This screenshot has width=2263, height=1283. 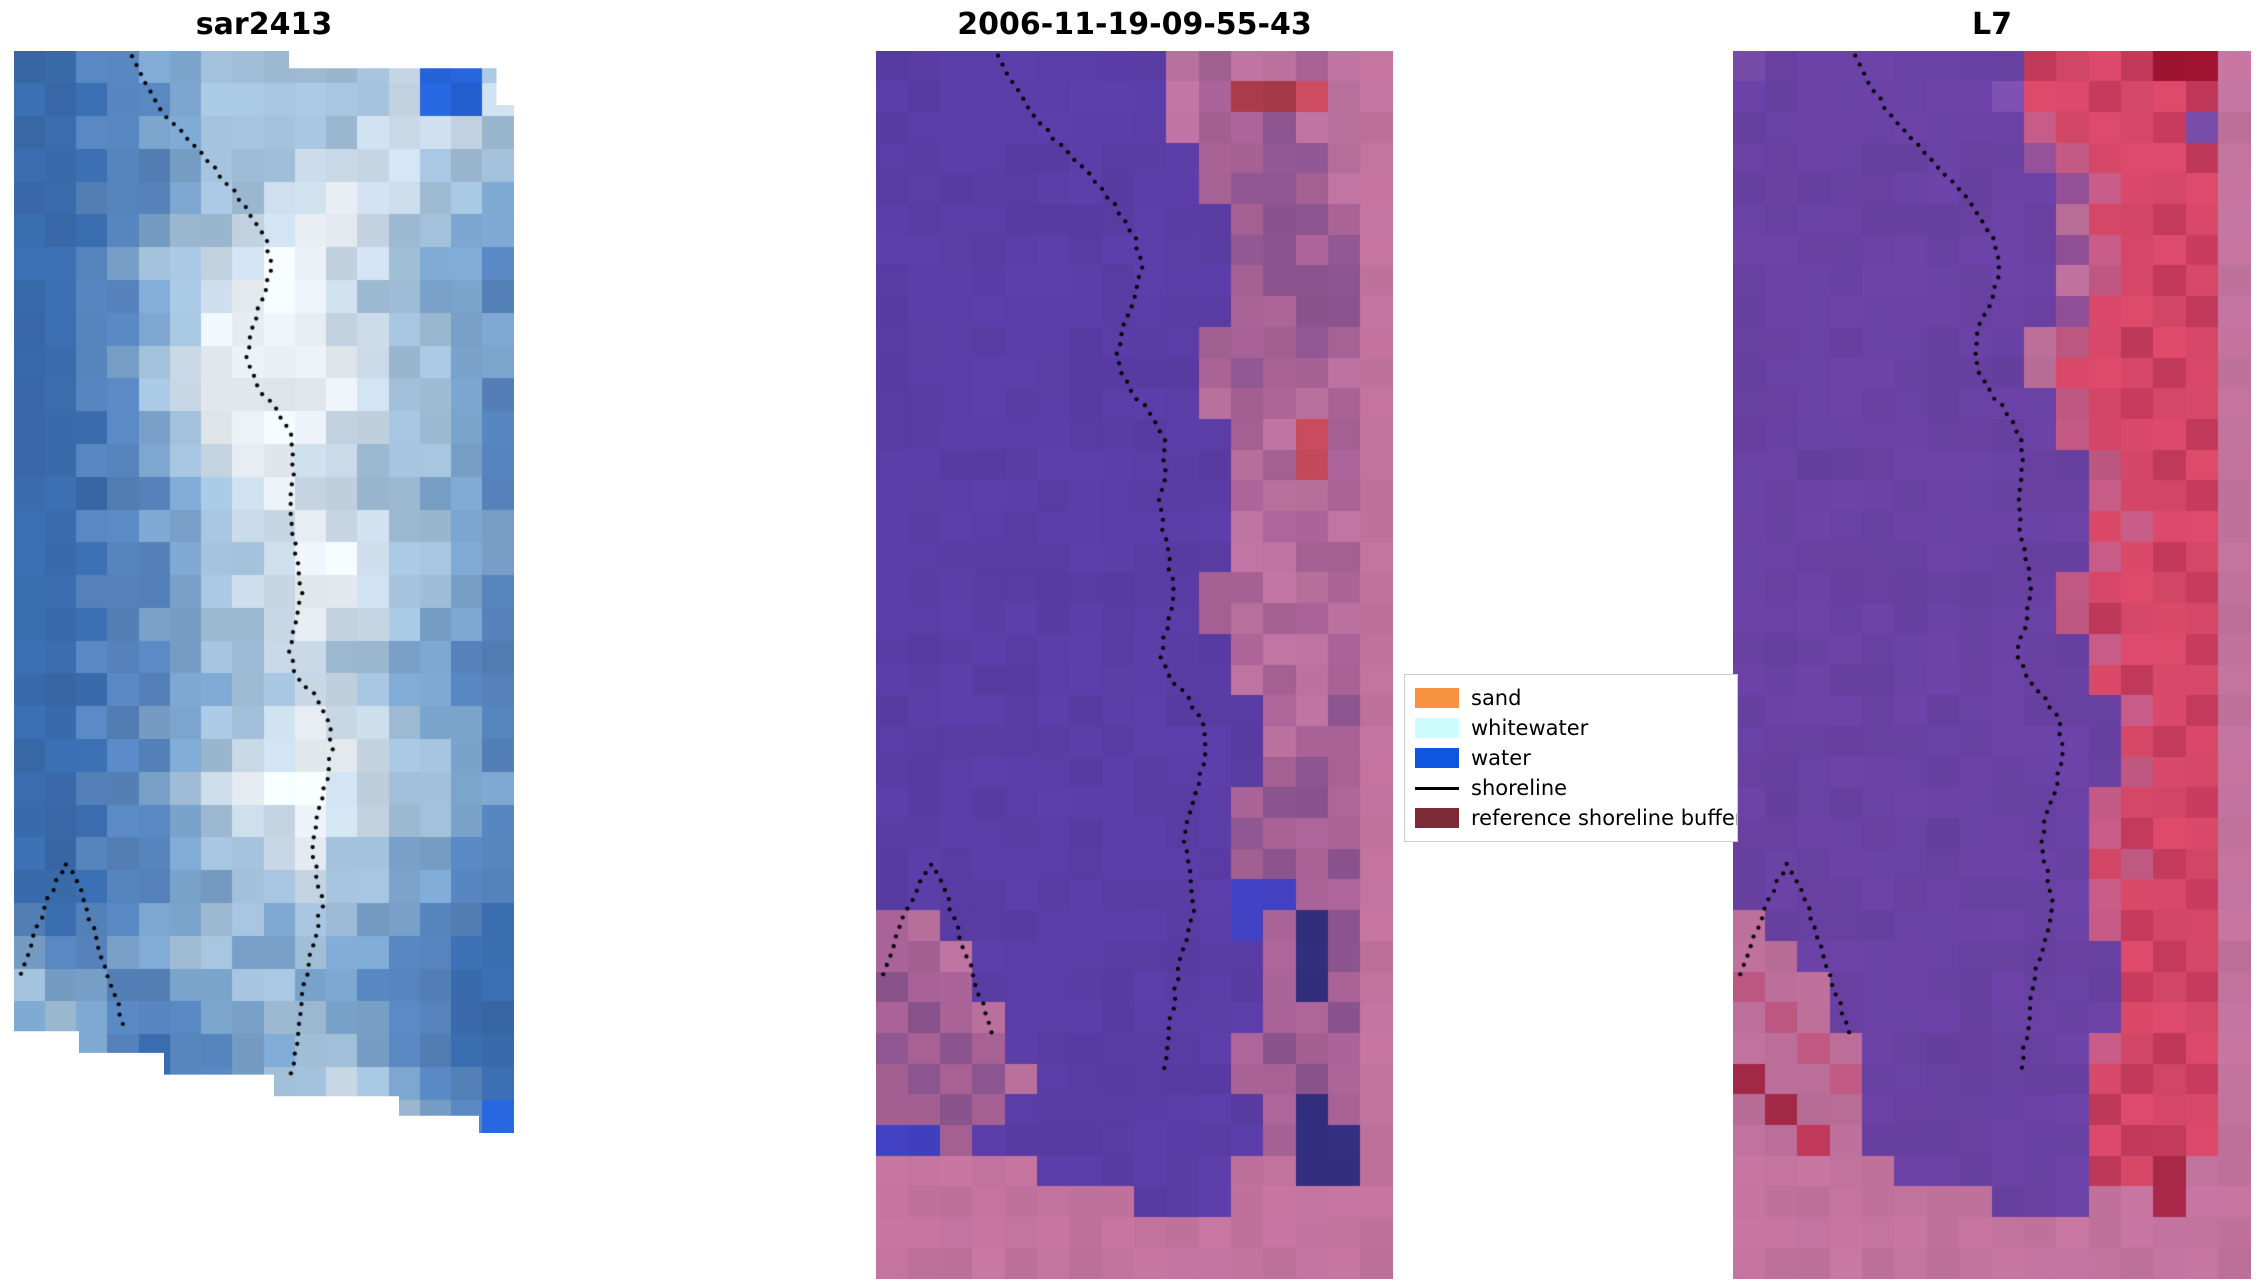 I want to click on panel-title-date: 2006-11-19-09-55-43, so click(x=1134, y=24).